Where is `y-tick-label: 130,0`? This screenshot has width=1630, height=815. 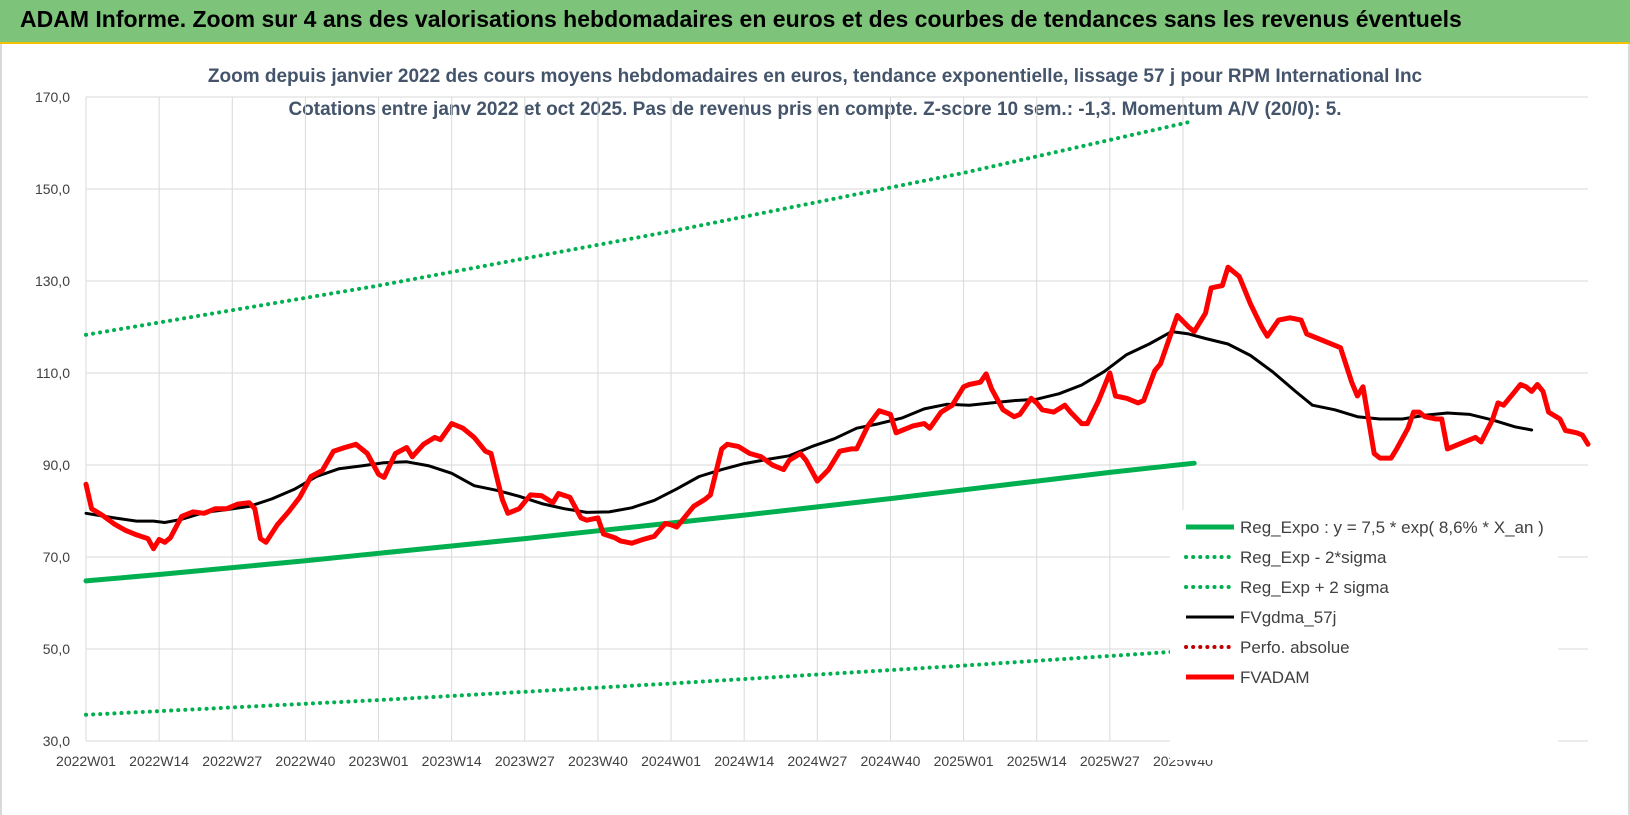
y-tick-label: 130,0 is located at coordinates (52, 281).